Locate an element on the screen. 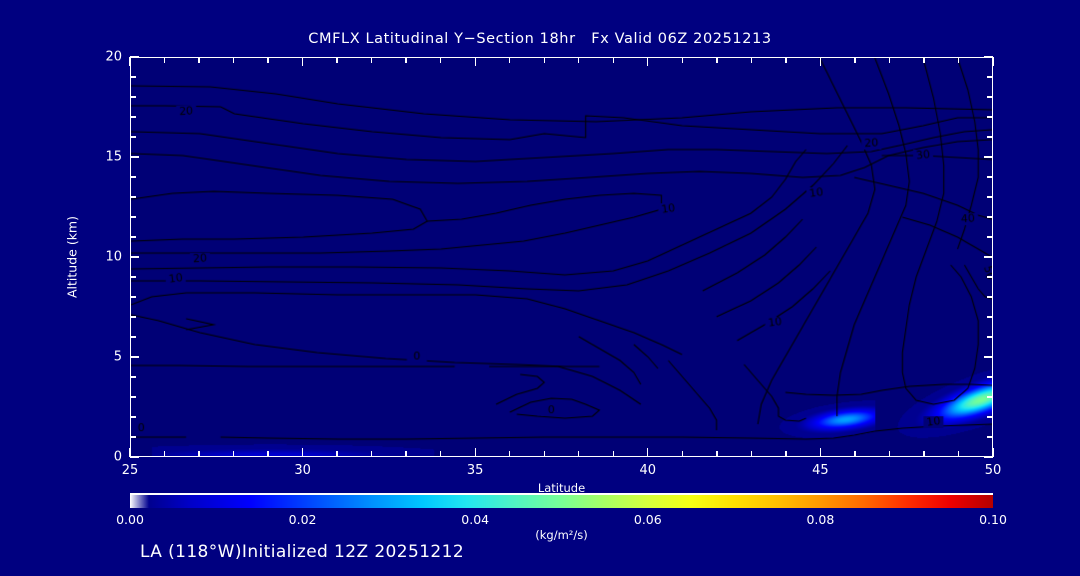  y-tick-label-10: 10 is located at coordinates (113, 257).